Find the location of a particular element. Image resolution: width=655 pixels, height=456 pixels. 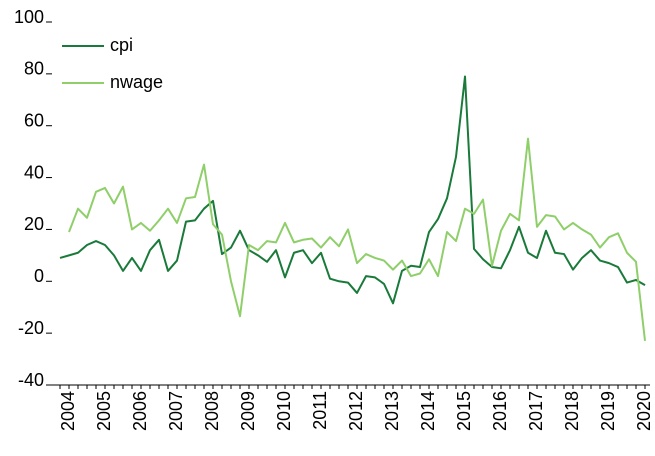

x-tick-label: 2007 is located at coordinates (176, 411).